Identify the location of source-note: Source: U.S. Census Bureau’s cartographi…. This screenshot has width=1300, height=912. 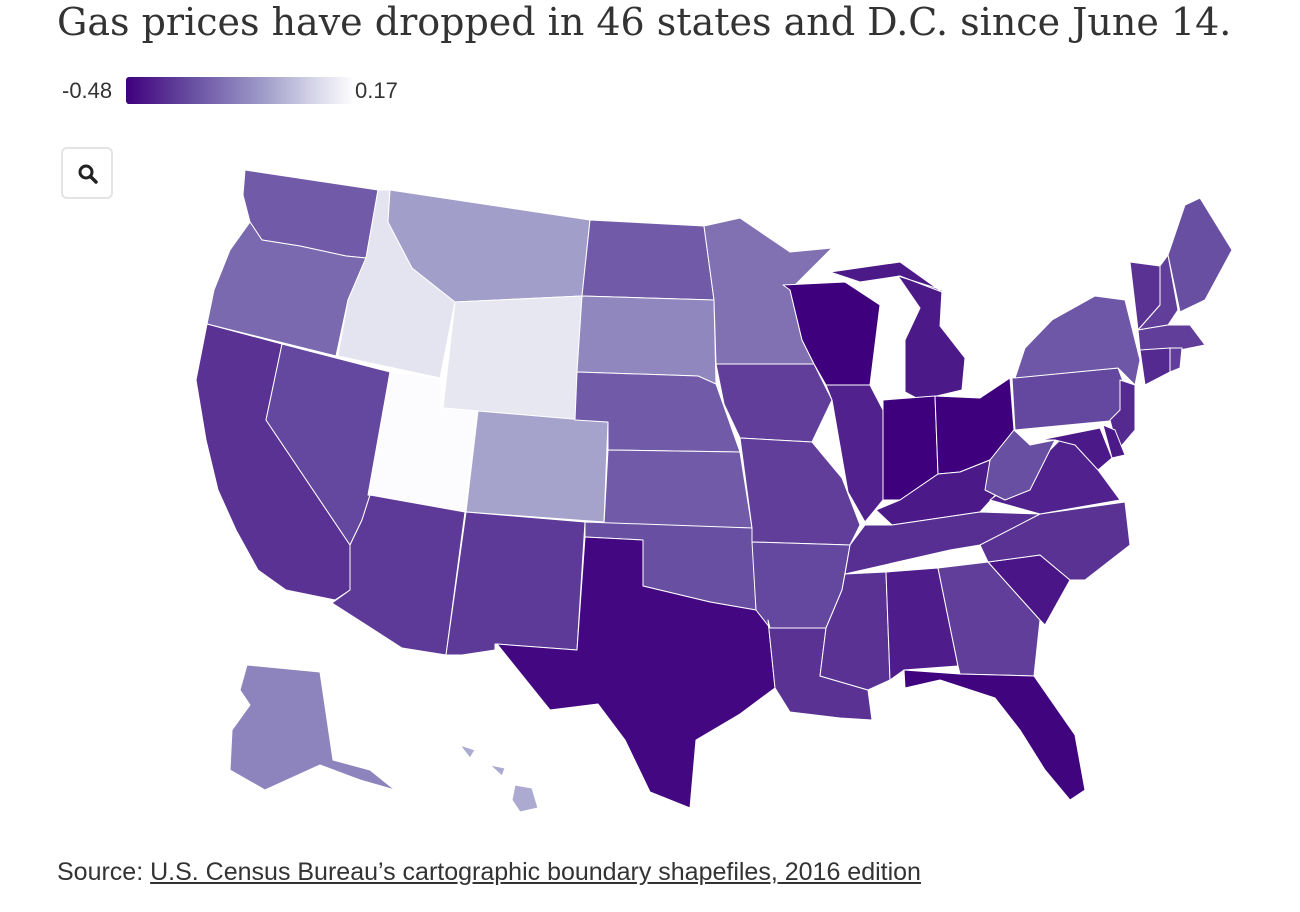
(489, 872).